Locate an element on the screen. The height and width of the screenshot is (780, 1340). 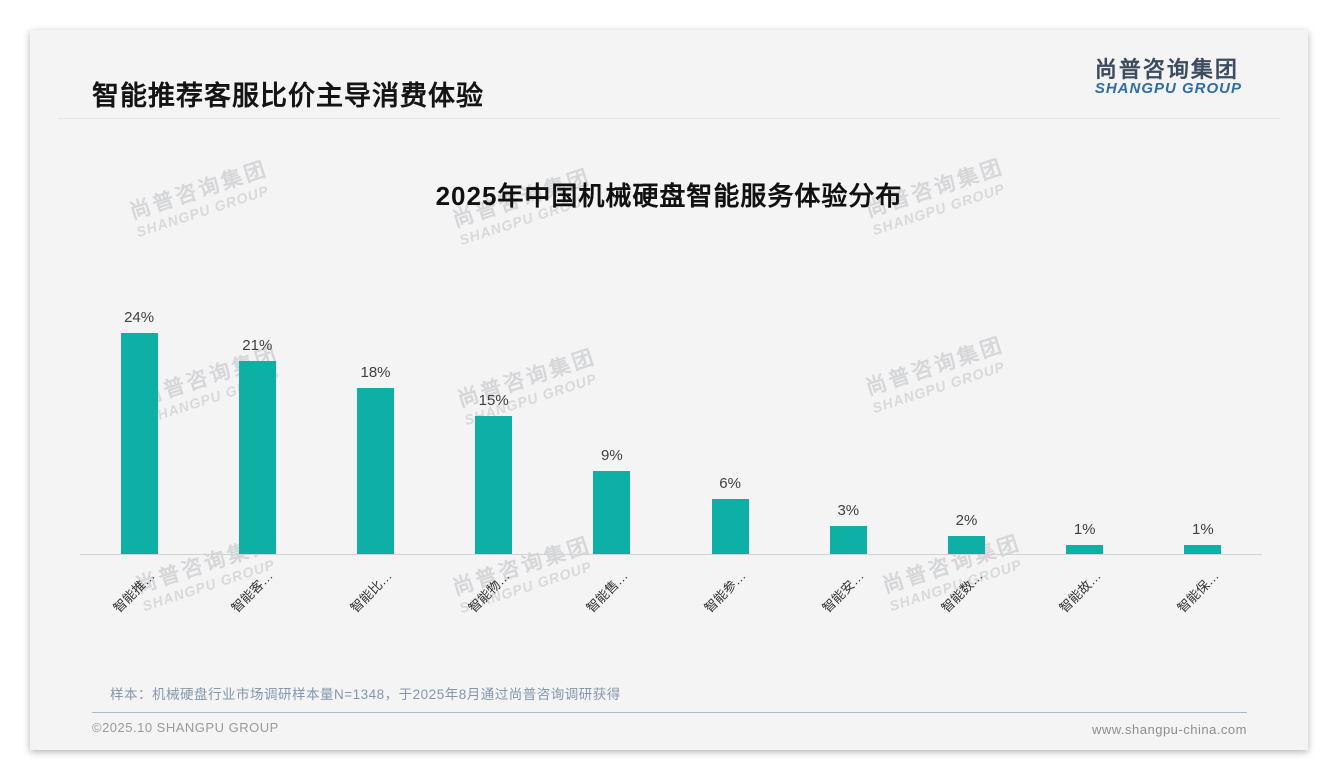
bar-value-label: 15% is located at coordinates (493, 400).